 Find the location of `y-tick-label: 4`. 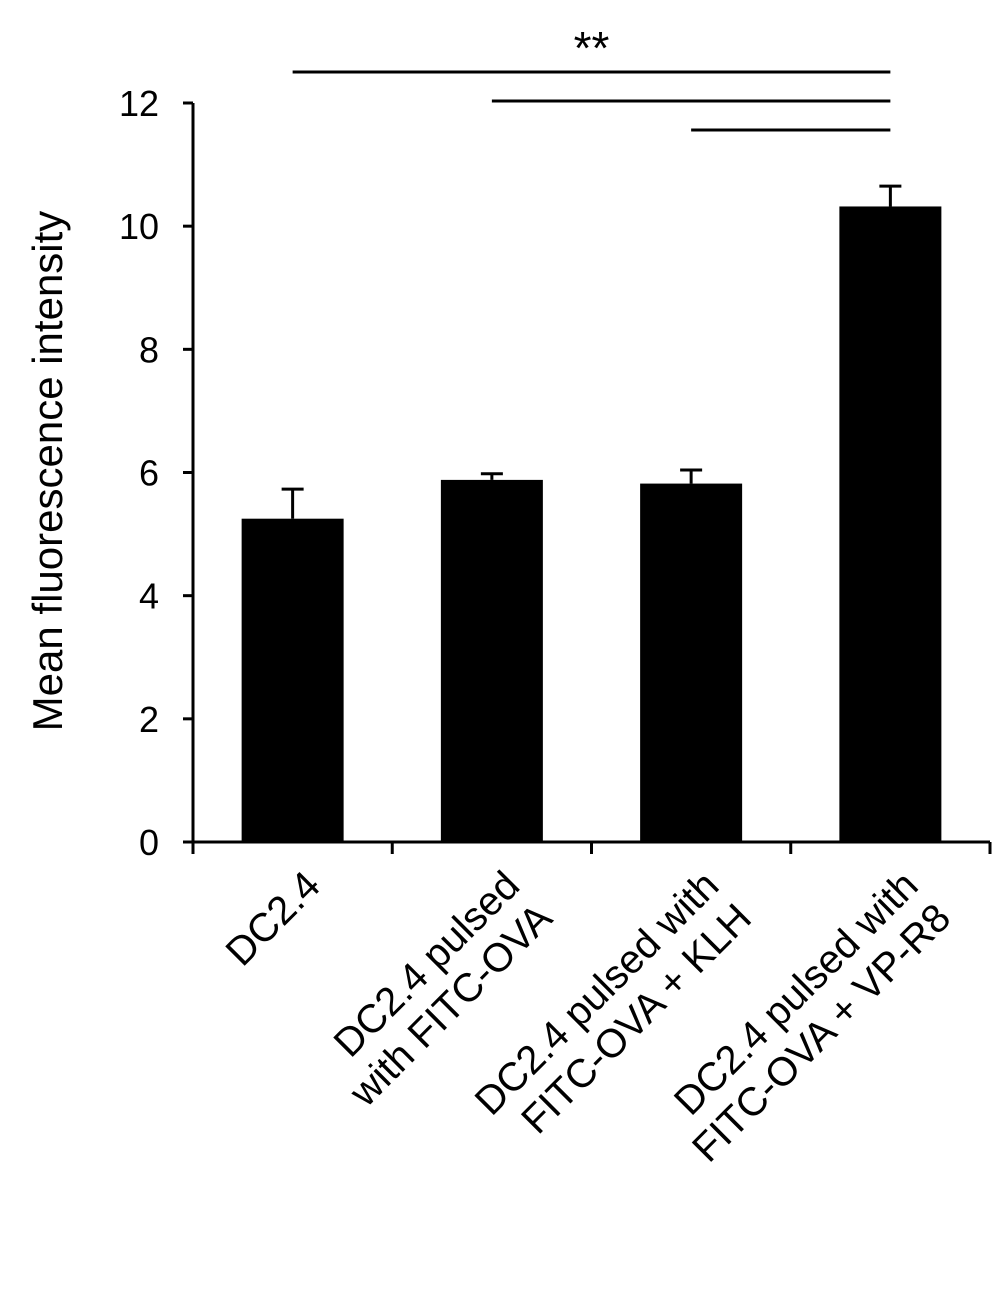

y-tick-label: 4 is located at coordinates (149, 596).